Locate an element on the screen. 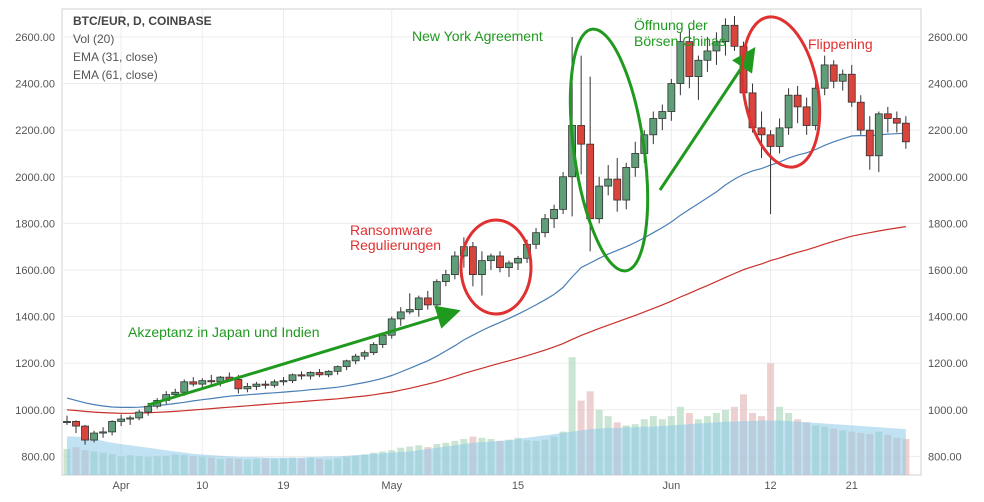 The width and height of the screenshot is (984, 502). y-tick-label-left: 2200.00 is located at coordinates (35, 131).